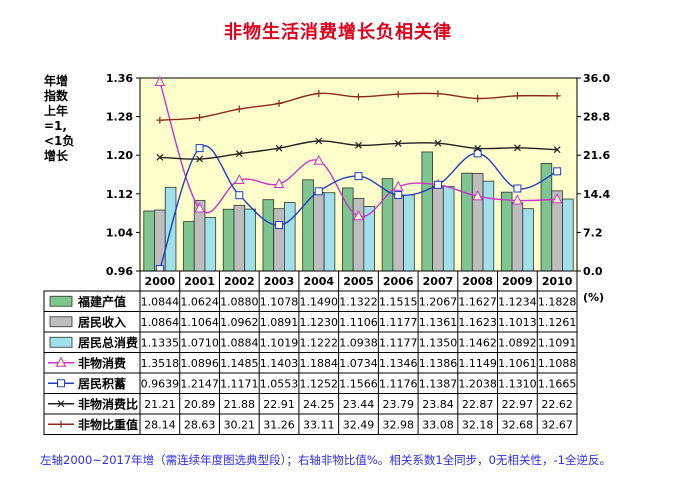  What do you see at coordinates (557, 363) in the screenshot?
I see `data-label: 1.1088` at bounding box center [557, 363].